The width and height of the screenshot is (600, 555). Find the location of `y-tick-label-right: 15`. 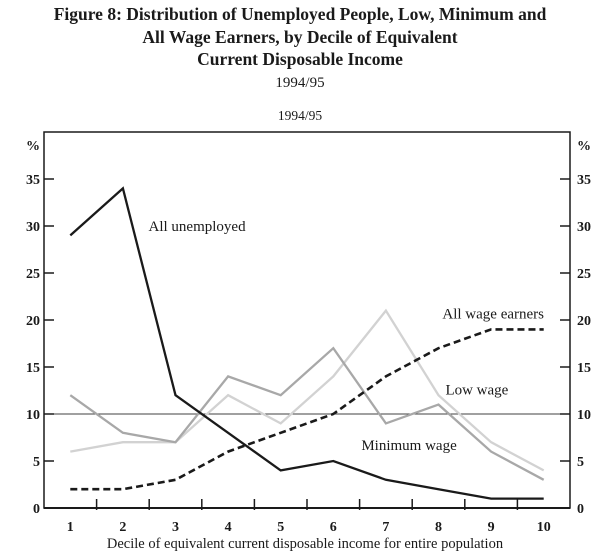

y-tick-label-right: 15 is located at coordinates (584, 368).